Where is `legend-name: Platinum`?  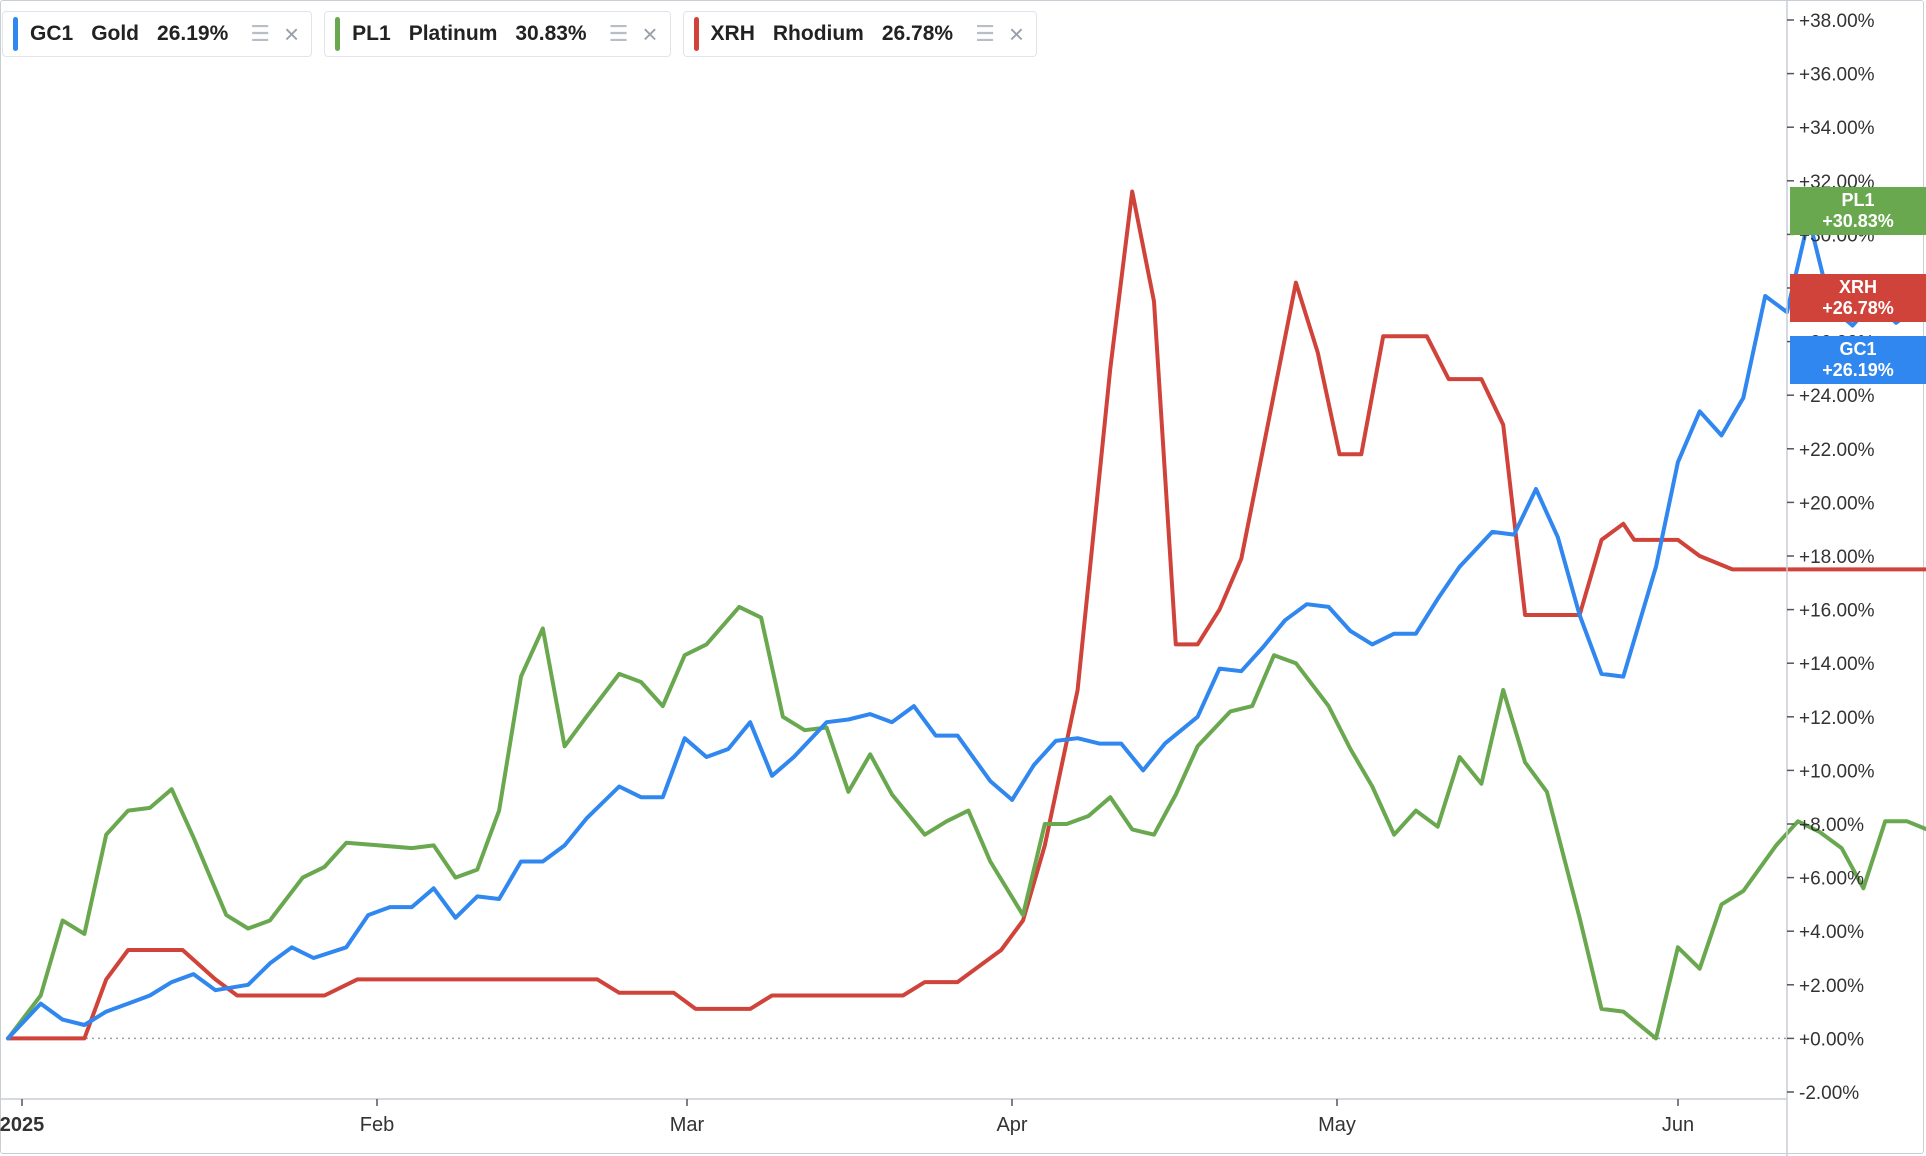 legend-name: Platinum is located at coordinates (453, 33).